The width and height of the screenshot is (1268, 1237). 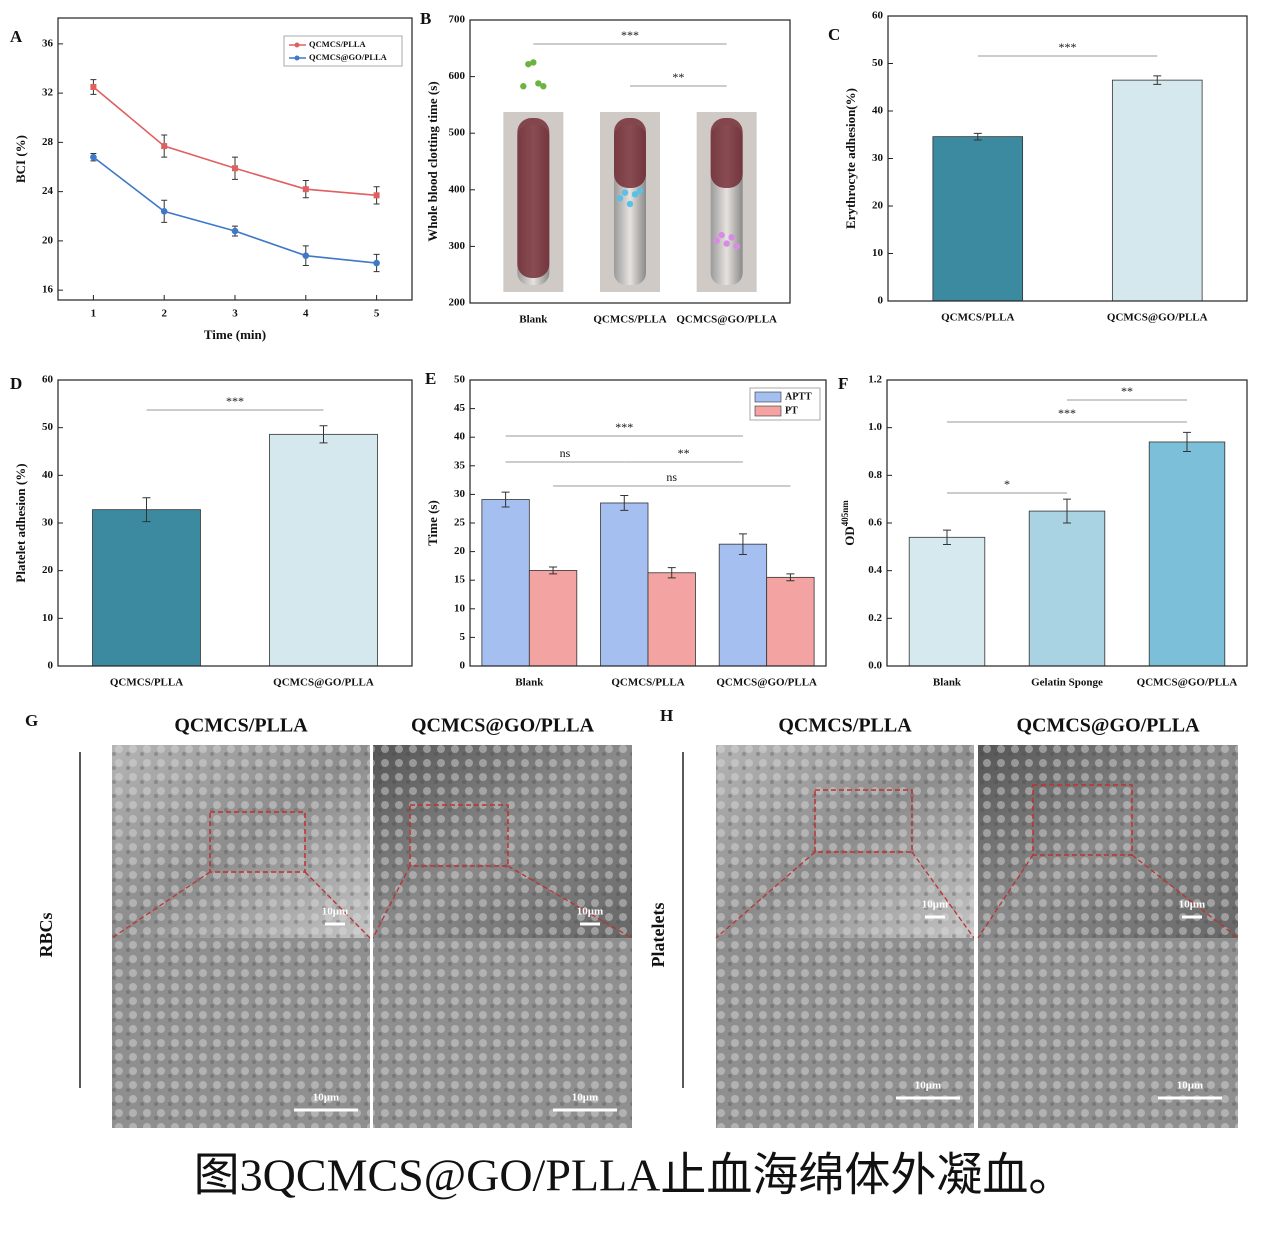 What do you see at coordinates (875, 618) in the screenshot?
I see `y-tick-label: 0.2` at bounding box center [875, 618].